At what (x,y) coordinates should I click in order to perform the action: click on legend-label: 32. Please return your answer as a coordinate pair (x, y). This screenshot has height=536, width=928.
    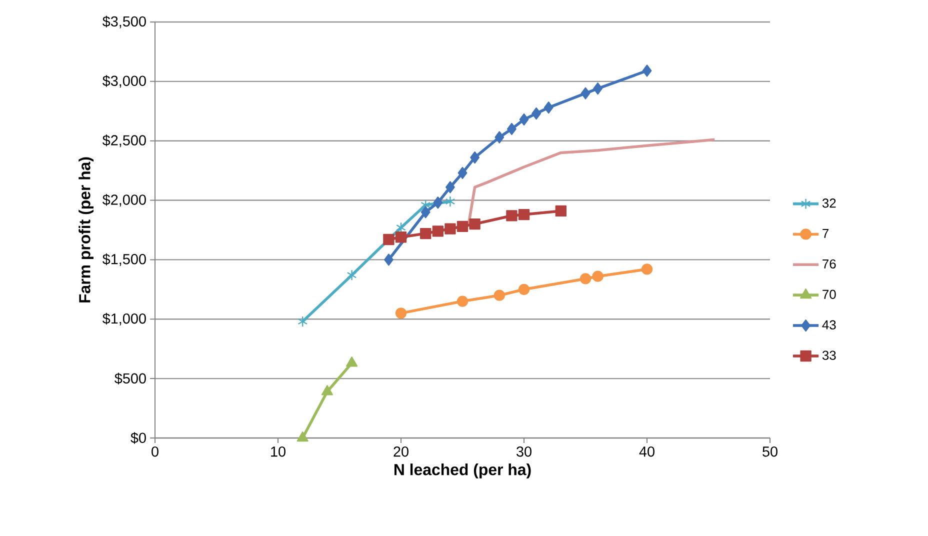
    Looking at the image, I should click on (829, 203).